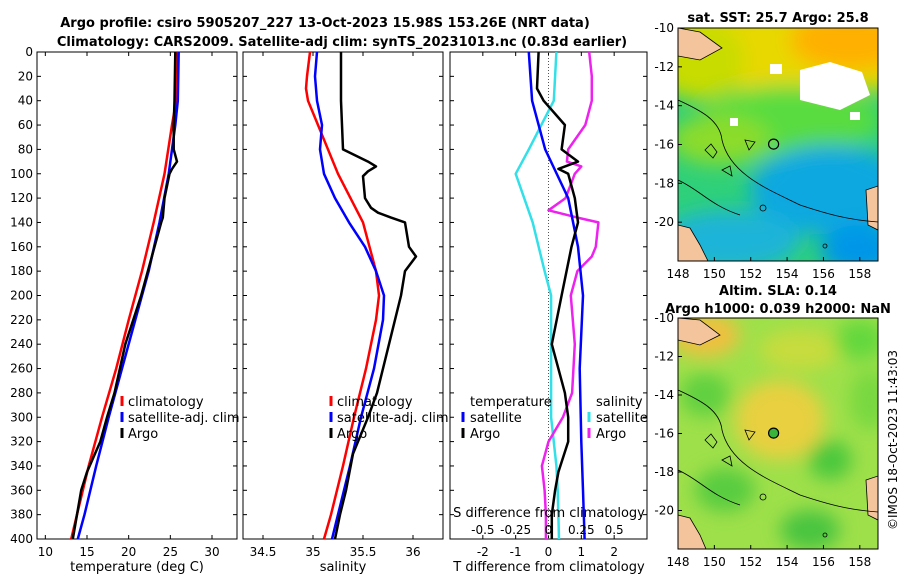 The width and height of the screenshot is (900, 580). What do you see at coordinates (614, 530) in the screenshot?
I see `salinity-tick-label: 0.5` at bounding box center [614, 530].